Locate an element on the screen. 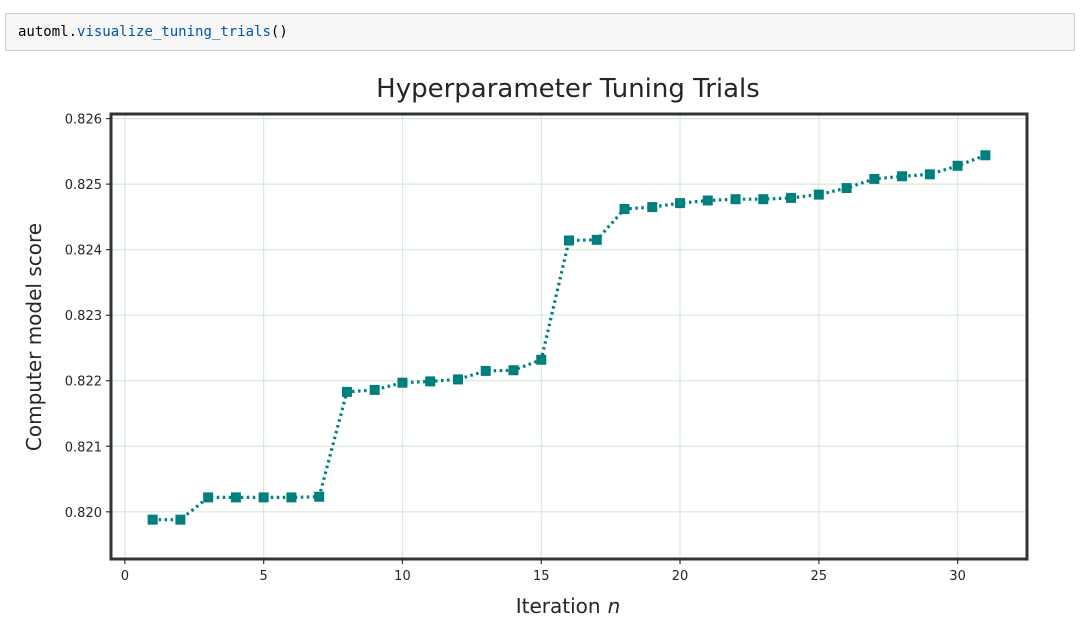 This screenshot has height=634, width=1080. y-tick-label: 0.822 is located at coordinates (83, 382).